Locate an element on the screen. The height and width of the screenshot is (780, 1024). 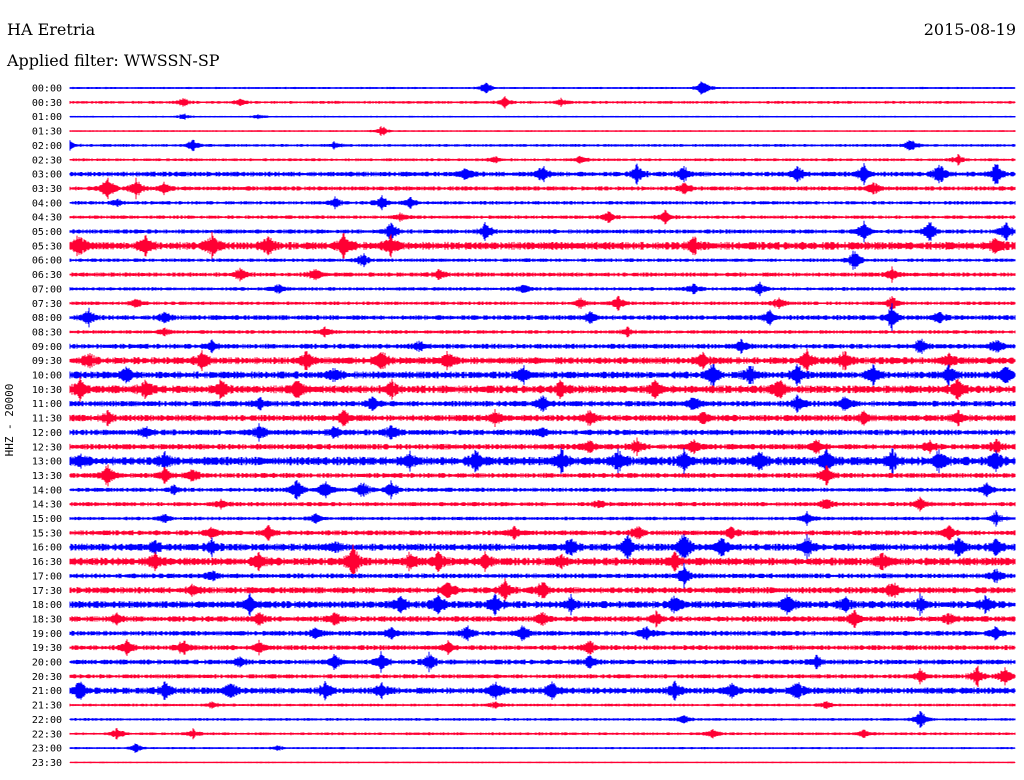
time-tick-label: 18:00 is located at coordinates (47, 605).